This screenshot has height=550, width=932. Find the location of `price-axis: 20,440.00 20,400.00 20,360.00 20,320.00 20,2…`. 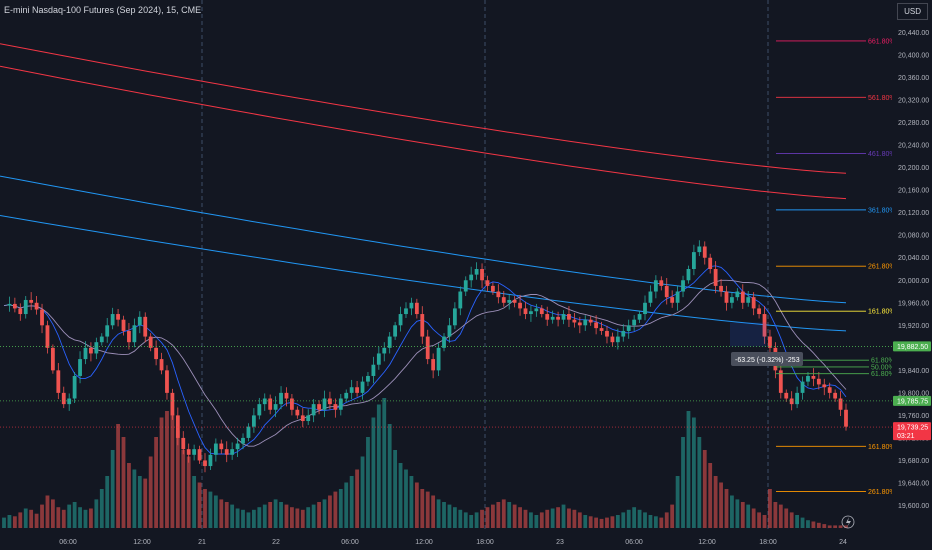

price-axis: 20,440.00 20,400.00 20,360.00 20,320.00 20,2… is located at coordinates (912, 275).